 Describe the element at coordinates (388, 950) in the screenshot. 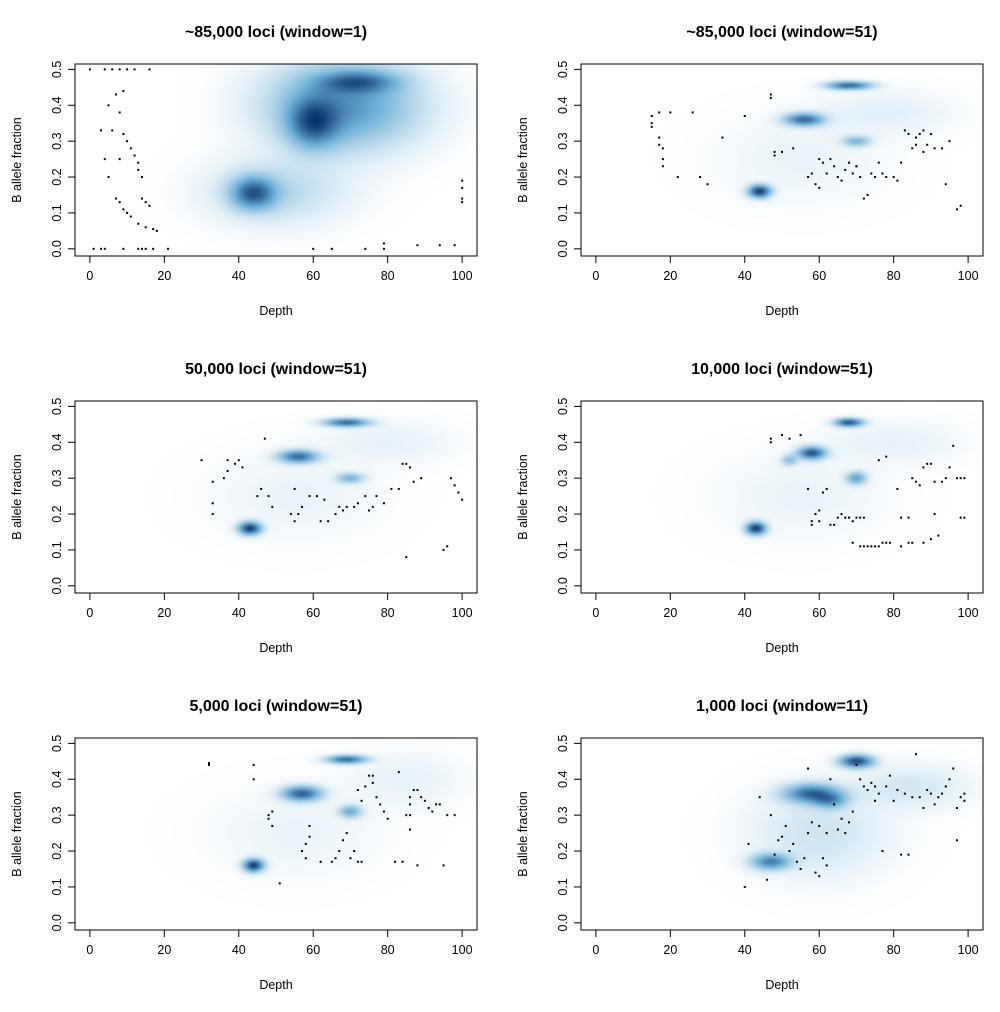

I see `x-tick-label: 80` at that location.